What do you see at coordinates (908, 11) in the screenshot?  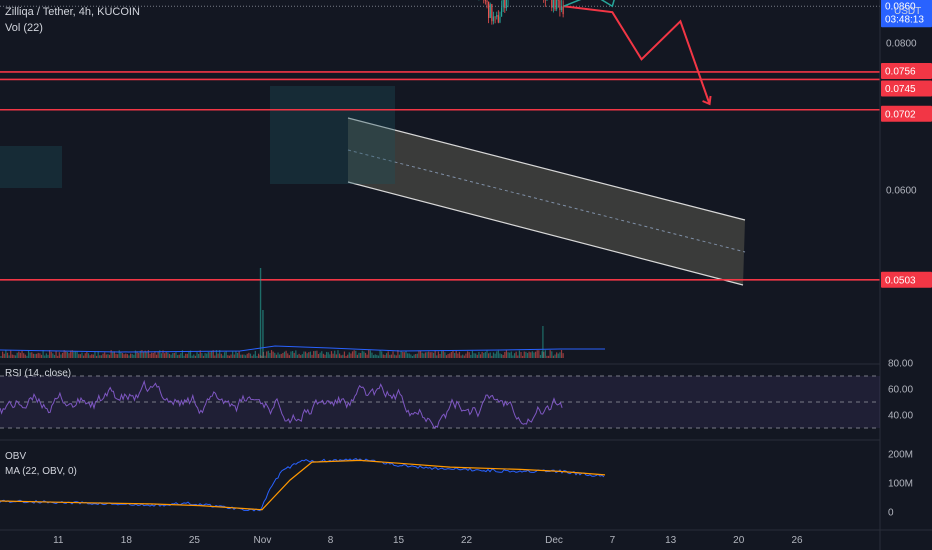 I see `currency-label: USDT` at bounding box center [908, 11].